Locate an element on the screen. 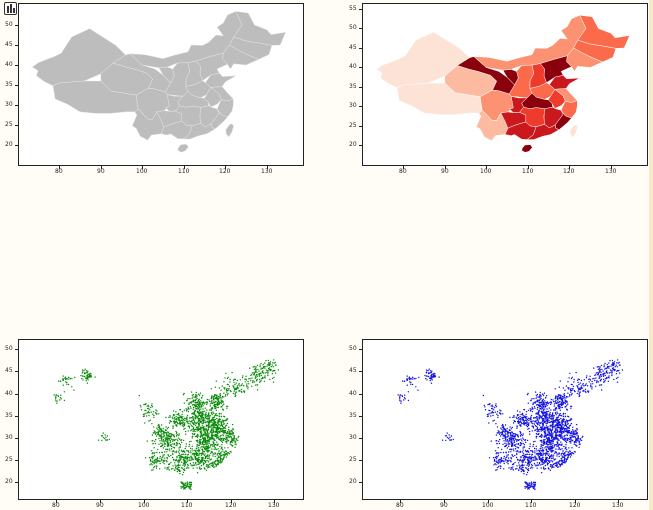 The width and height of the screenshot is (653, 510). region-guangdong is located at coordinates (543, 132).